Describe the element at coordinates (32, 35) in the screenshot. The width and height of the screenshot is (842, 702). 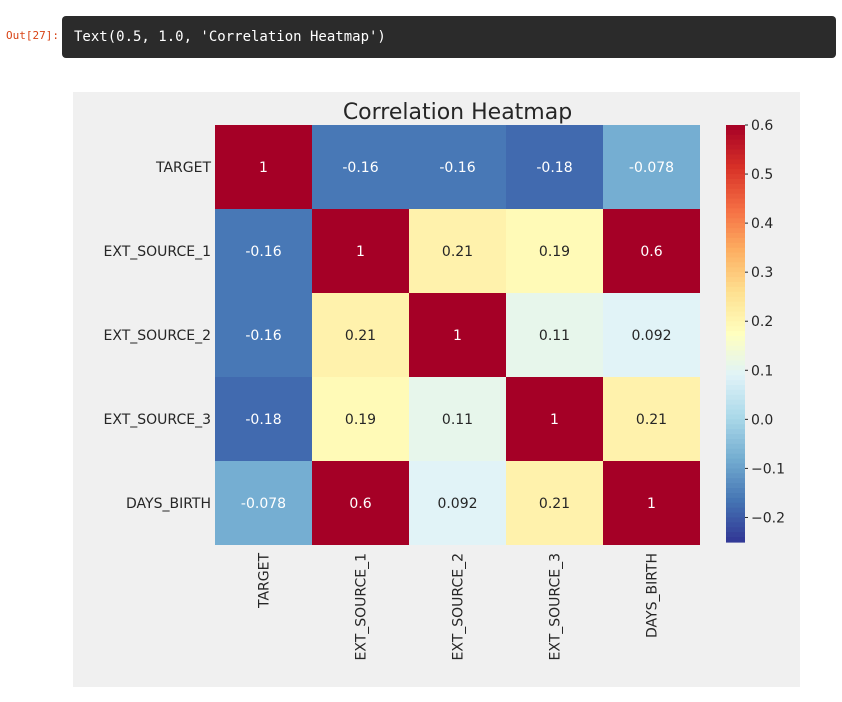
I see `output-prompt: Out[27]:` at that location.